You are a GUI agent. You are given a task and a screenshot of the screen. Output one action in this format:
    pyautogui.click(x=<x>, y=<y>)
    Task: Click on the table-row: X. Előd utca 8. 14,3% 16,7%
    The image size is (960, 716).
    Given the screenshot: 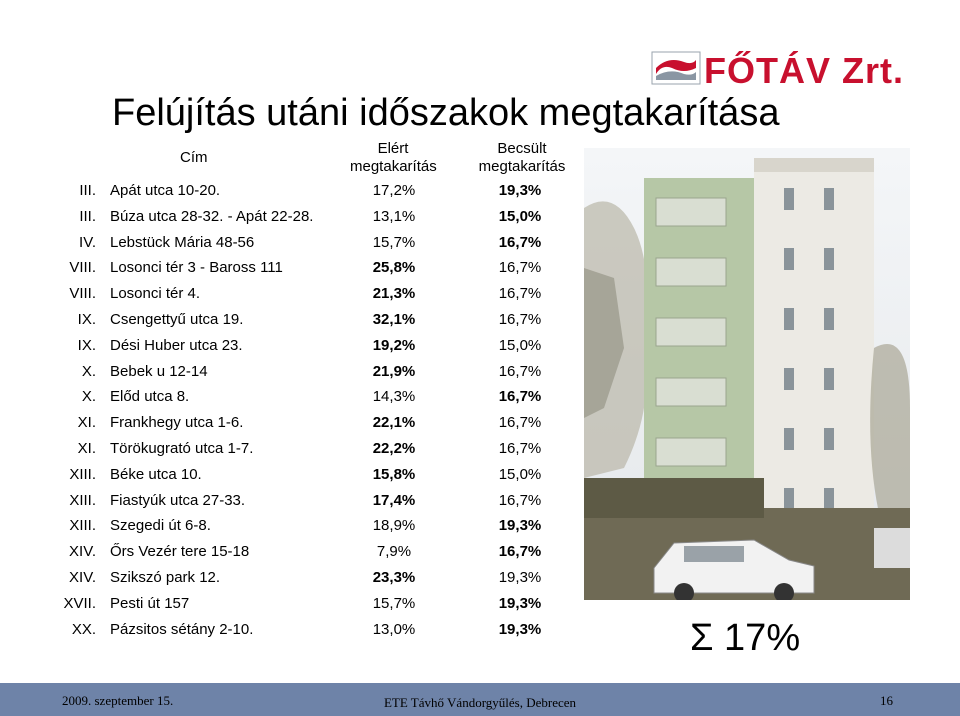 What is the action you would take?
    pyautogui.click(x=290, y=397)
    